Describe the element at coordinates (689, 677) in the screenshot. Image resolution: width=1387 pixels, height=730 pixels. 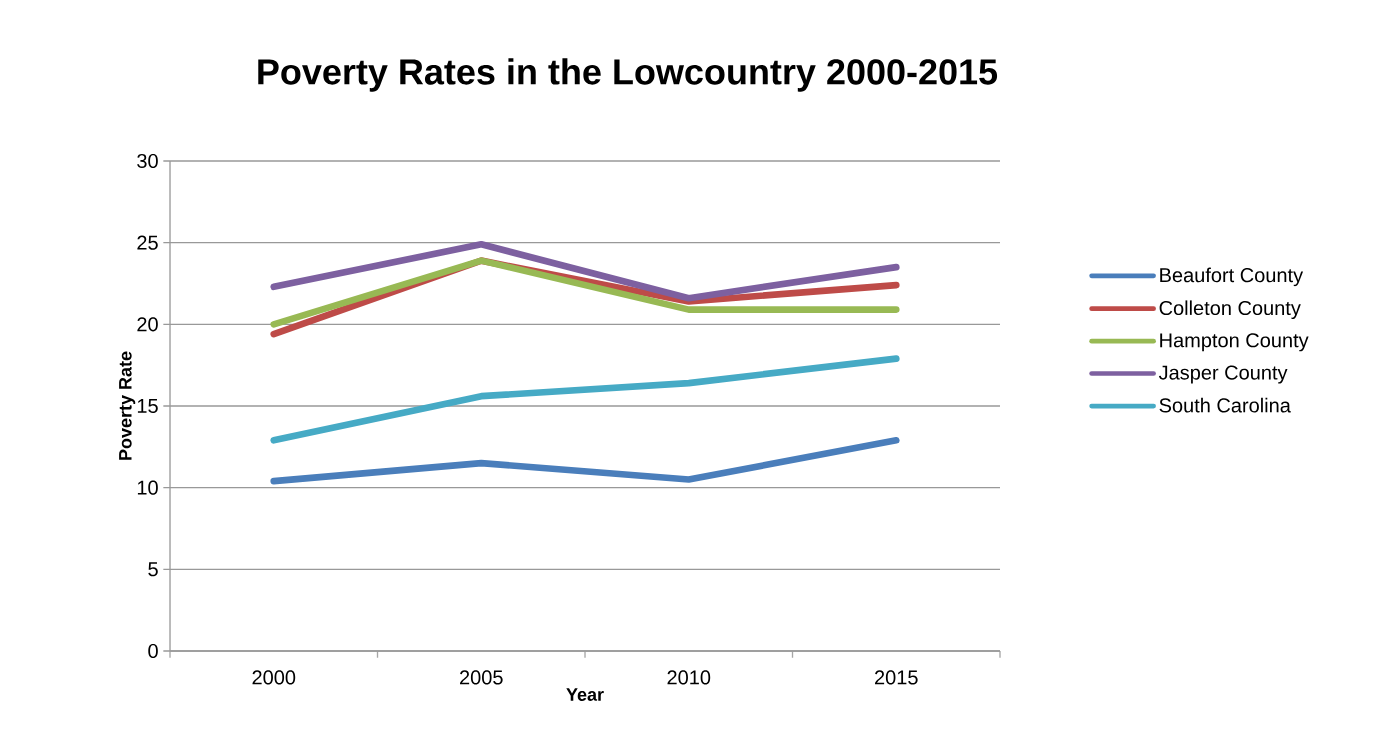
I see `x-tick-label: 2010` at that location.